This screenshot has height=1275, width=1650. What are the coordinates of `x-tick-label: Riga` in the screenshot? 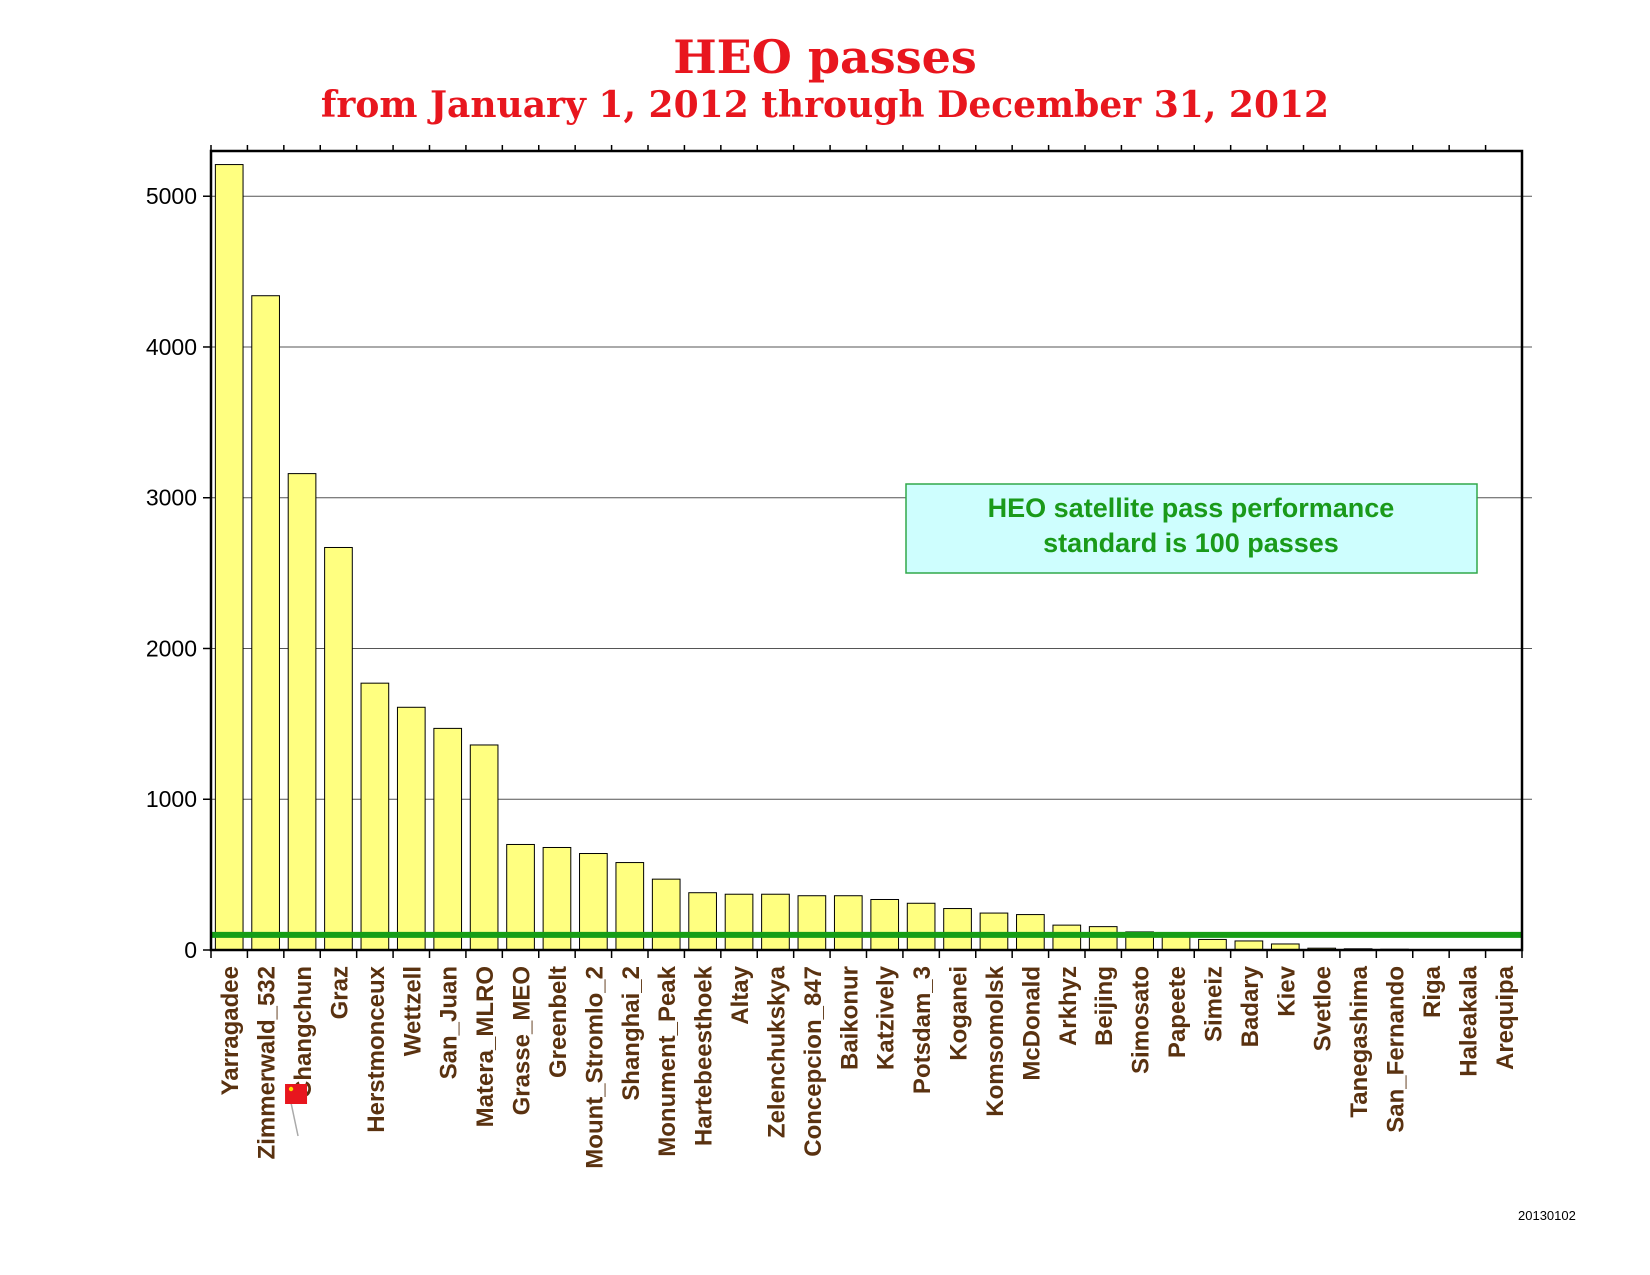 It's located at (1432, 991).